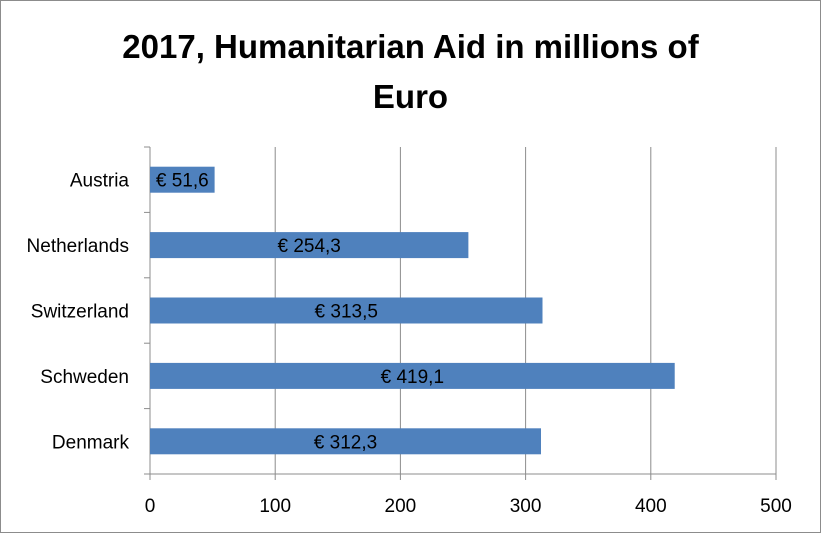 This screenshot has width=821, height=533. Describe the element at coordinates (275, 506) in the screenshot. I see `x-tick-label: 100` at that location.